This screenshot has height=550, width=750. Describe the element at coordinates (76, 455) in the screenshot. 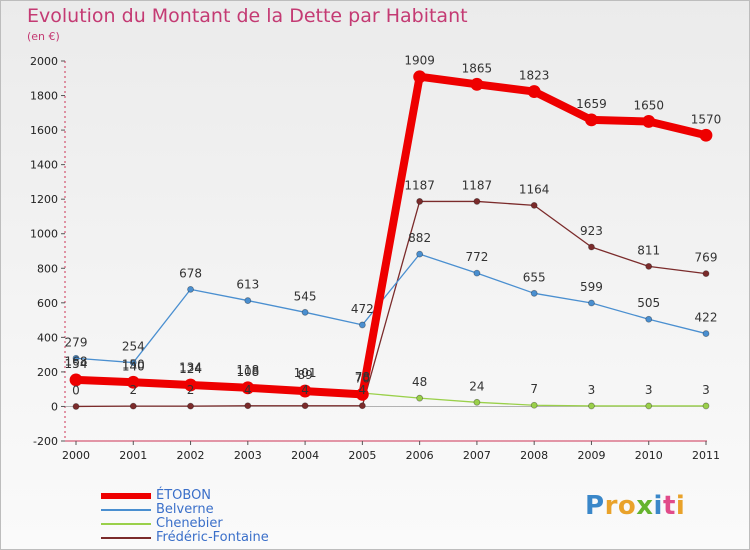

I see `x-tick-label: 2000` at that location.